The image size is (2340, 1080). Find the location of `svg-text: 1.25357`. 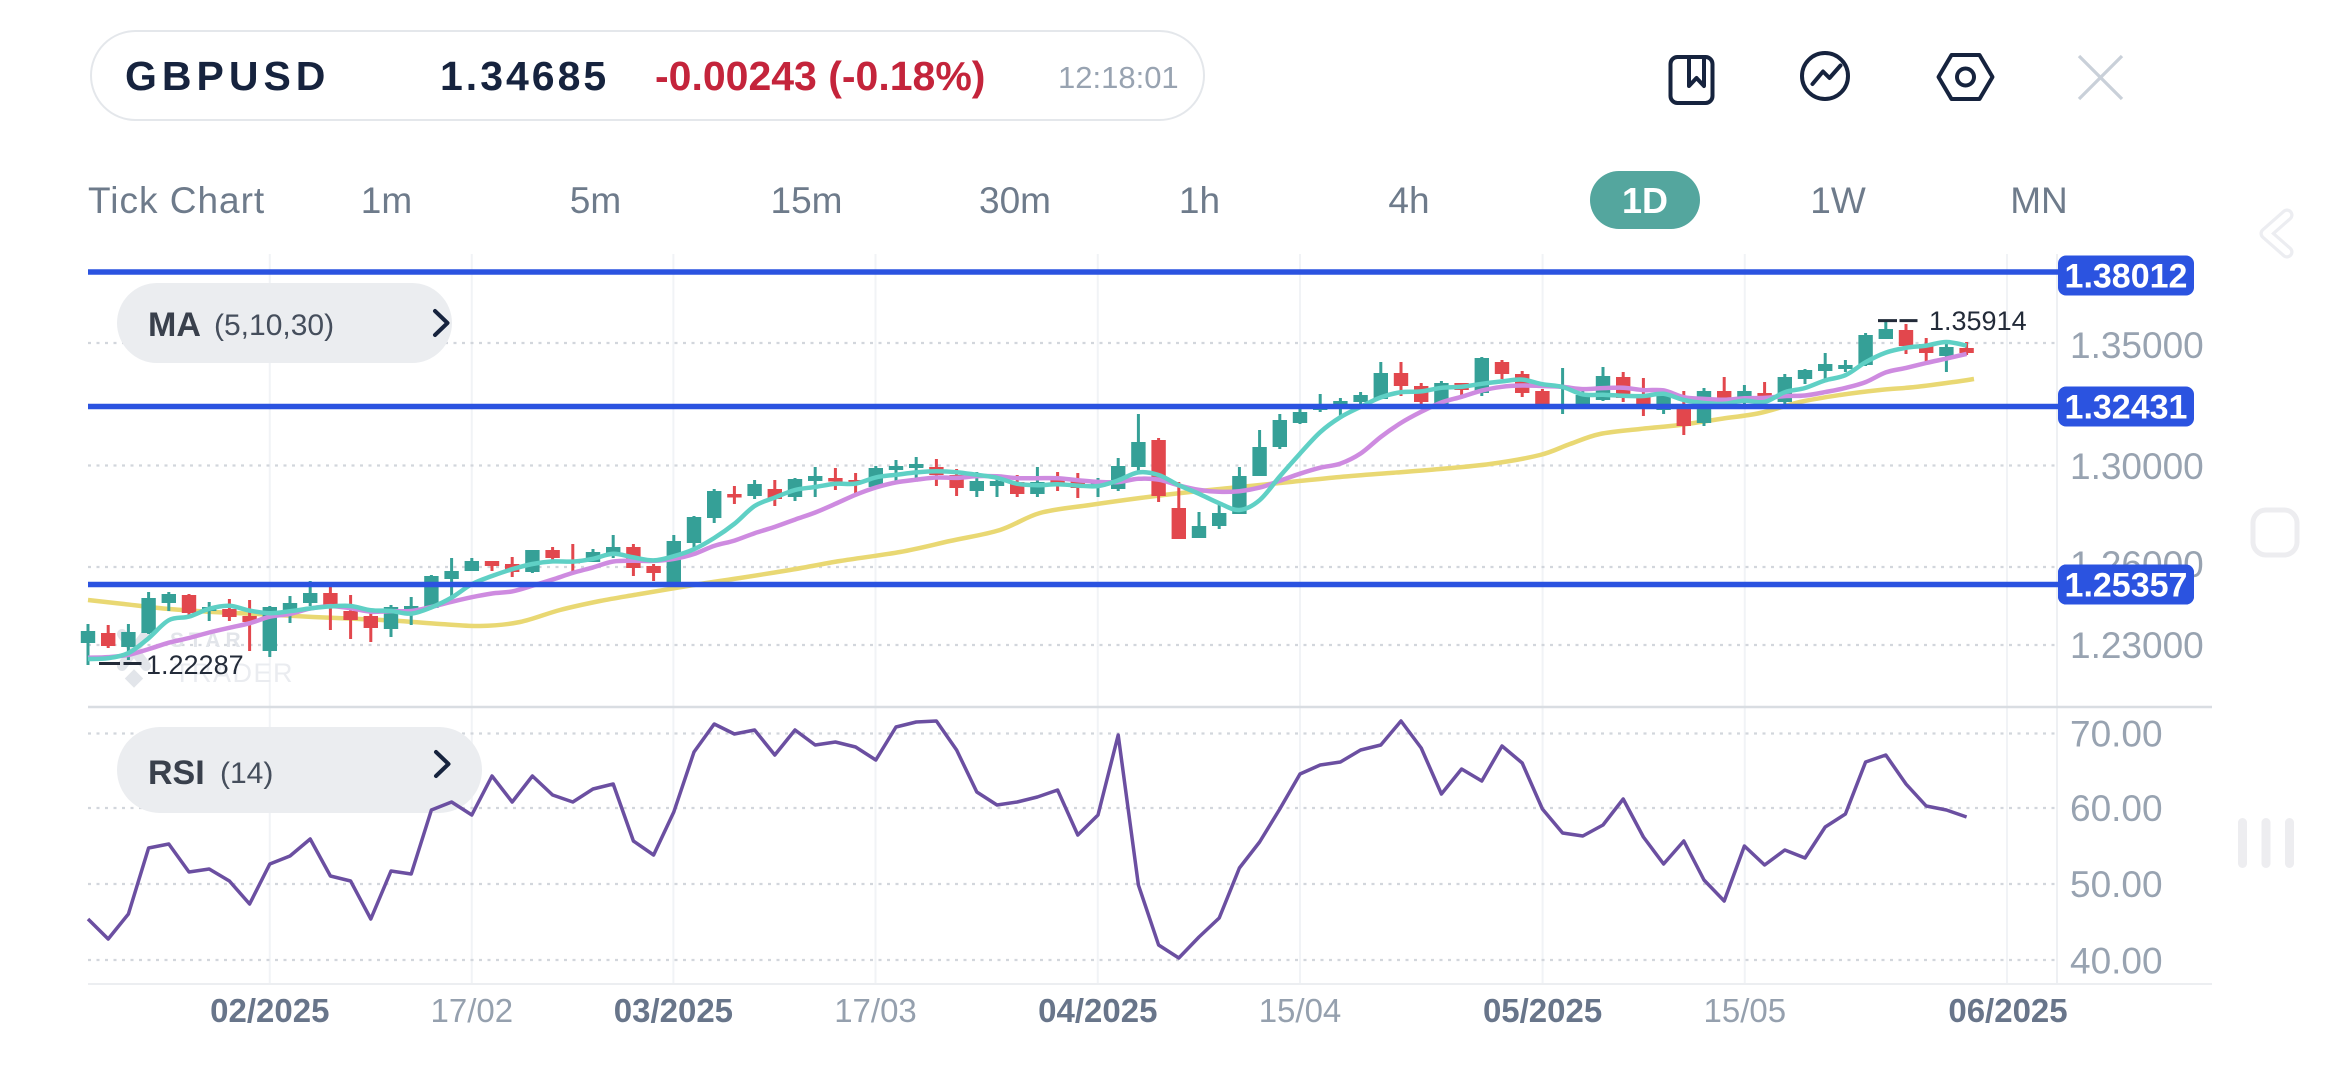

svg-text: 1.25357 is located at coordinates (2126, 586).